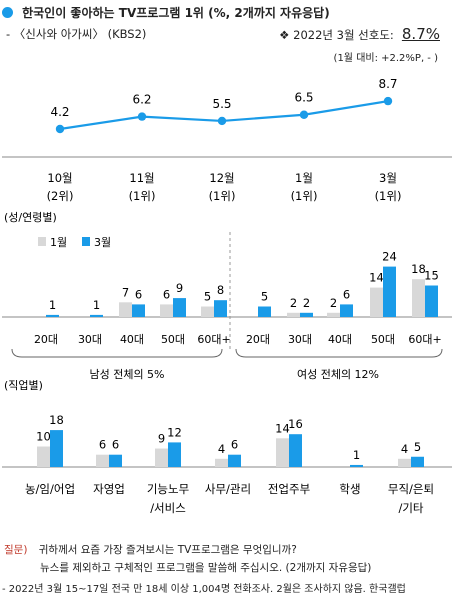 Image resolution: width=454 pixels, height=598 pixels. Describe the element at coordinates (56, 420) in the screenshot. I see `value-label-mar-1: 18` at that location.